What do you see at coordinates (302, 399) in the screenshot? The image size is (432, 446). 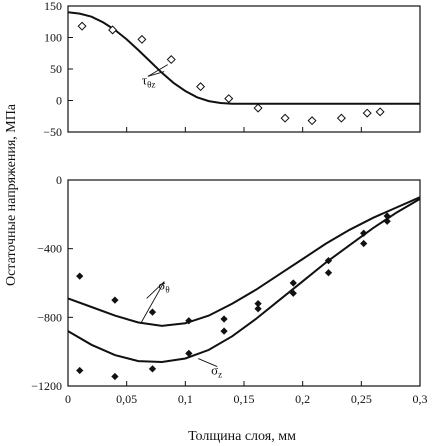 I see `x-tick-label: 0,2` at bounding box center [302, 399].